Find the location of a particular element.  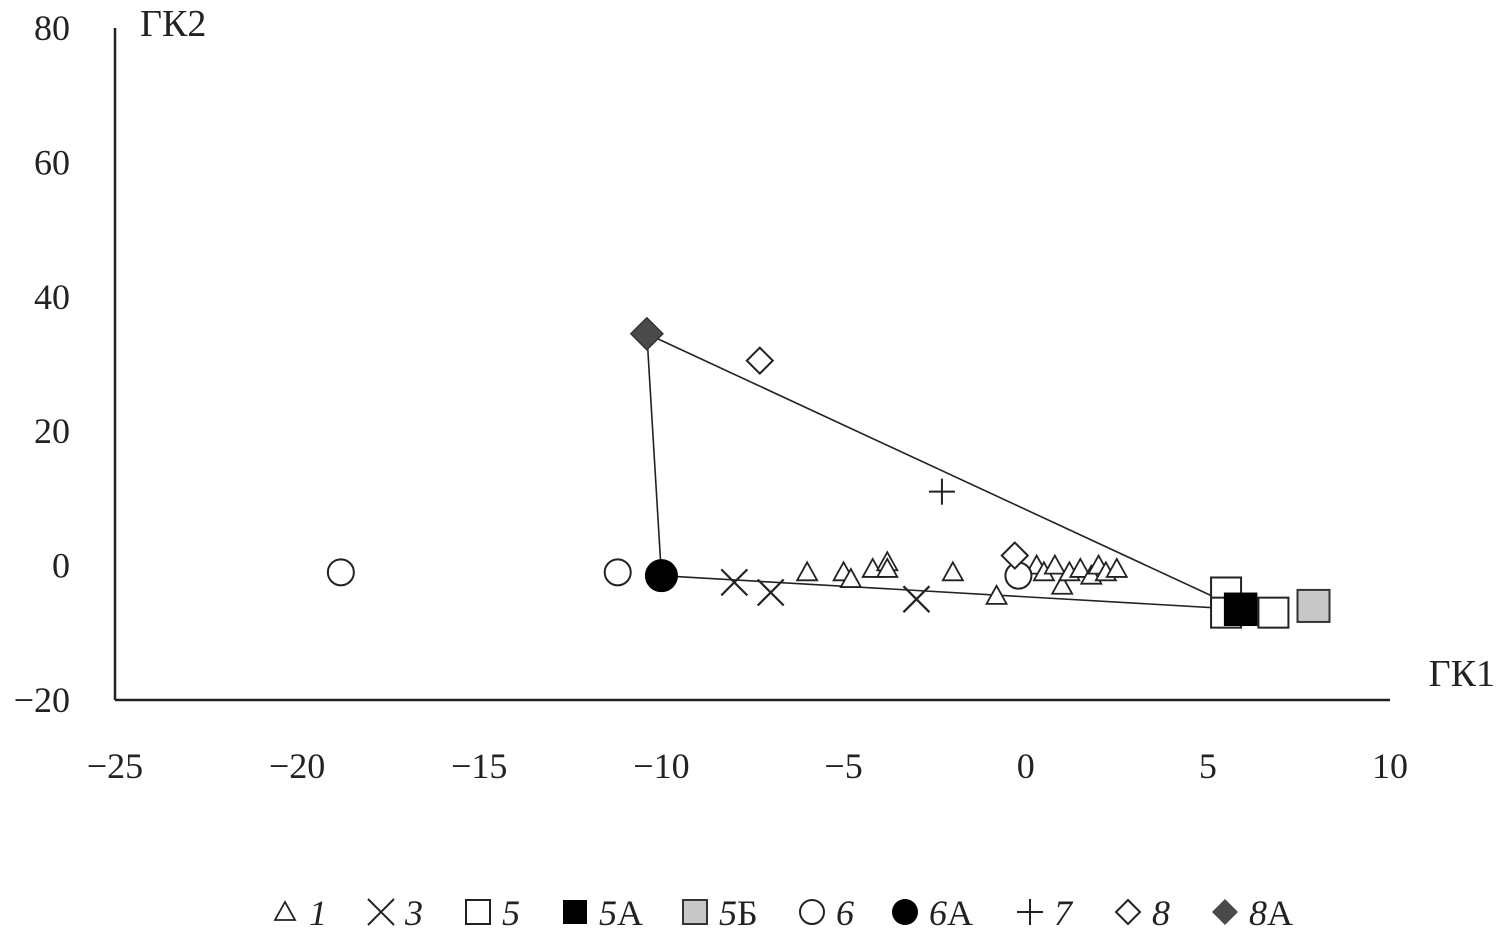

legend-label: 3 is located at coordinates (413, 913).